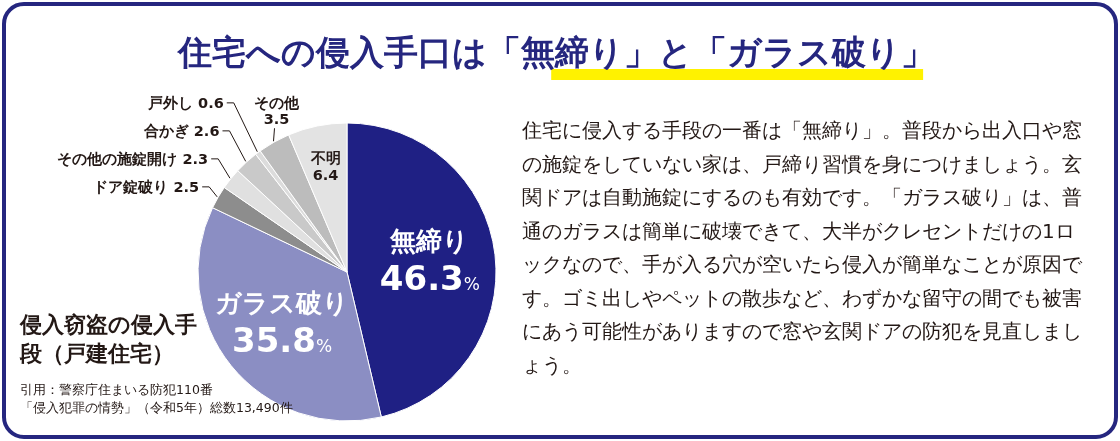 Image resolution: width=1120 pixels, height=441 pixels. I want to click on slice-label: その他, so click(277, 103).